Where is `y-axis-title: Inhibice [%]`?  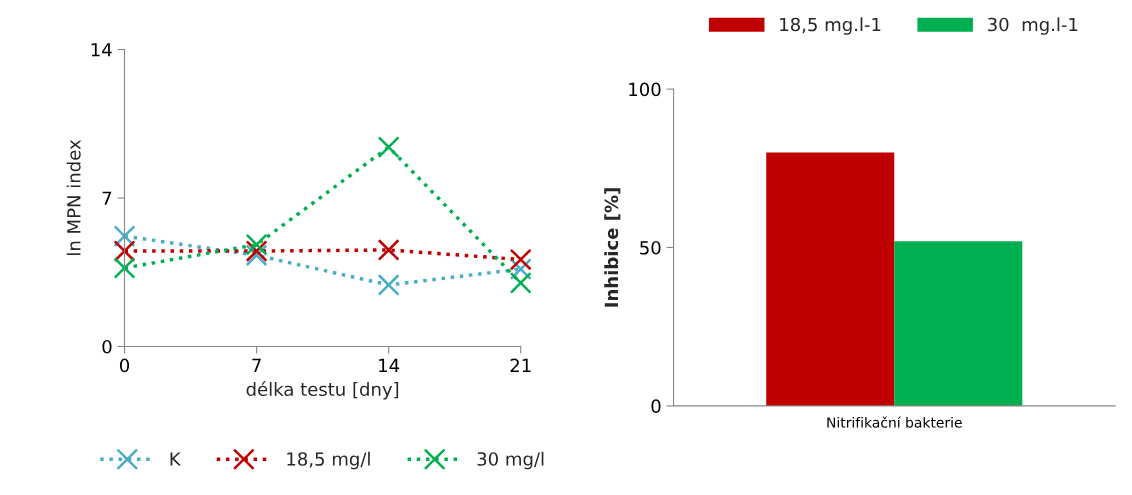 y-axis-title: Inhibice [%] is located at coordinates (612, 247).